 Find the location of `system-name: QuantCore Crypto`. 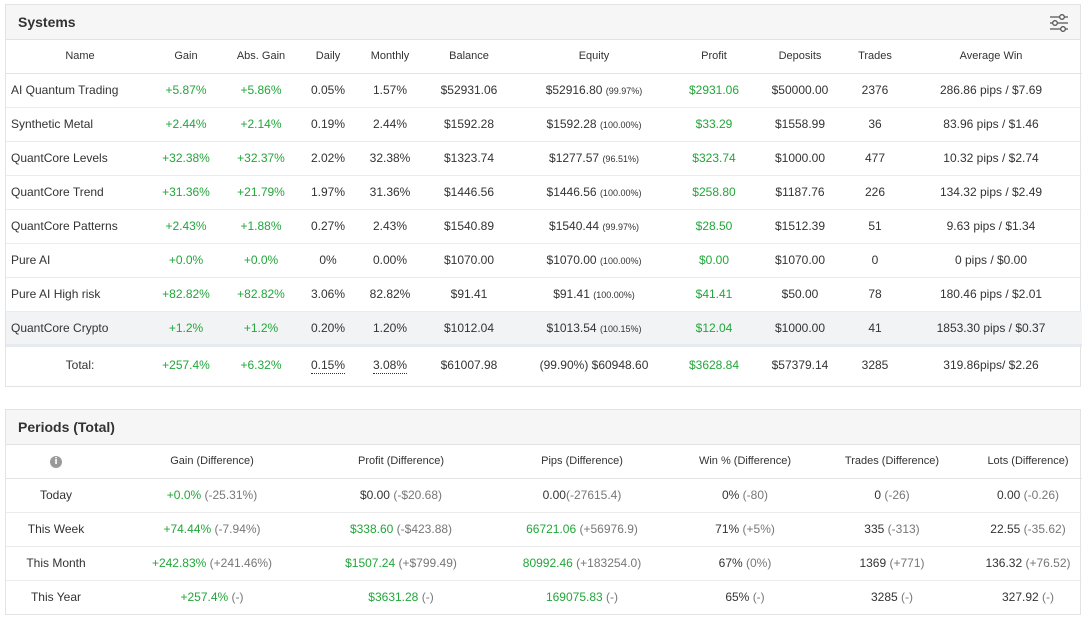

system-name: QuantCore Crypto is located at coordinates (80, 328).